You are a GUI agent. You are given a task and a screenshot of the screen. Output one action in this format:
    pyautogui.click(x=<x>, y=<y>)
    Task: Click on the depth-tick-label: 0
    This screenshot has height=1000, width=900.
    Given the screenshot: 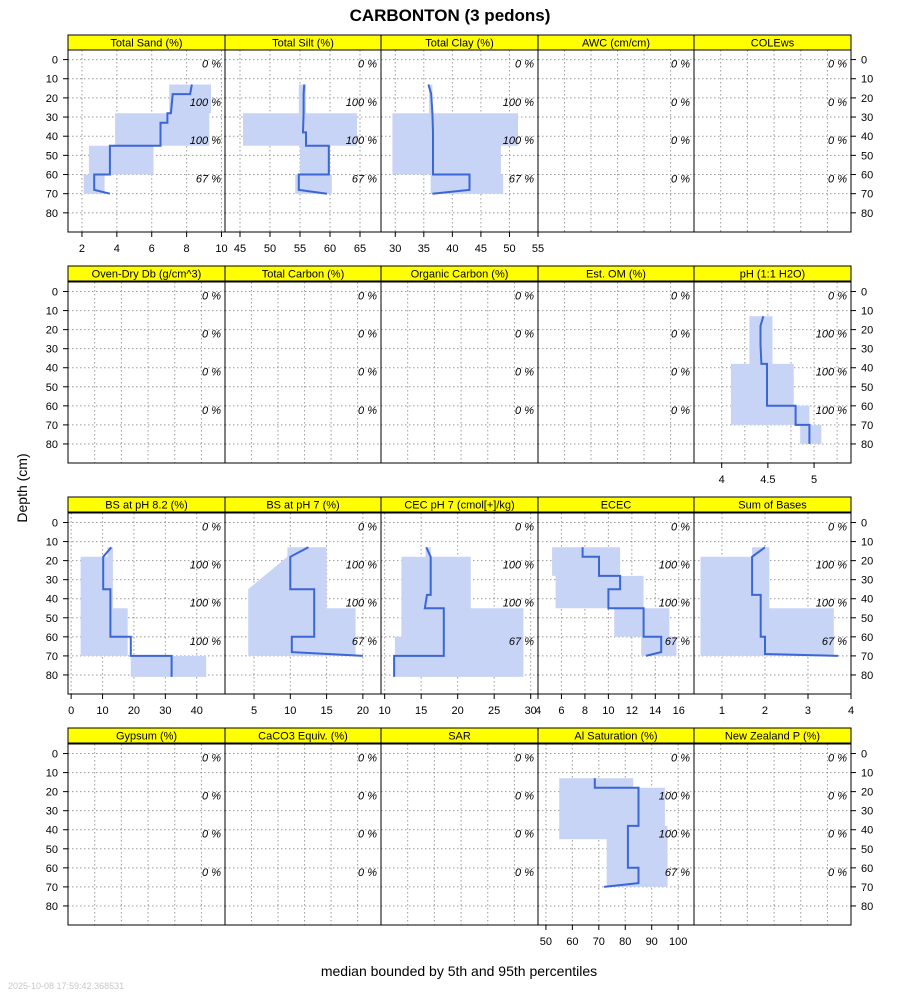 What is the action you would take?
    pyautogui.click(x=55, y=293)
    